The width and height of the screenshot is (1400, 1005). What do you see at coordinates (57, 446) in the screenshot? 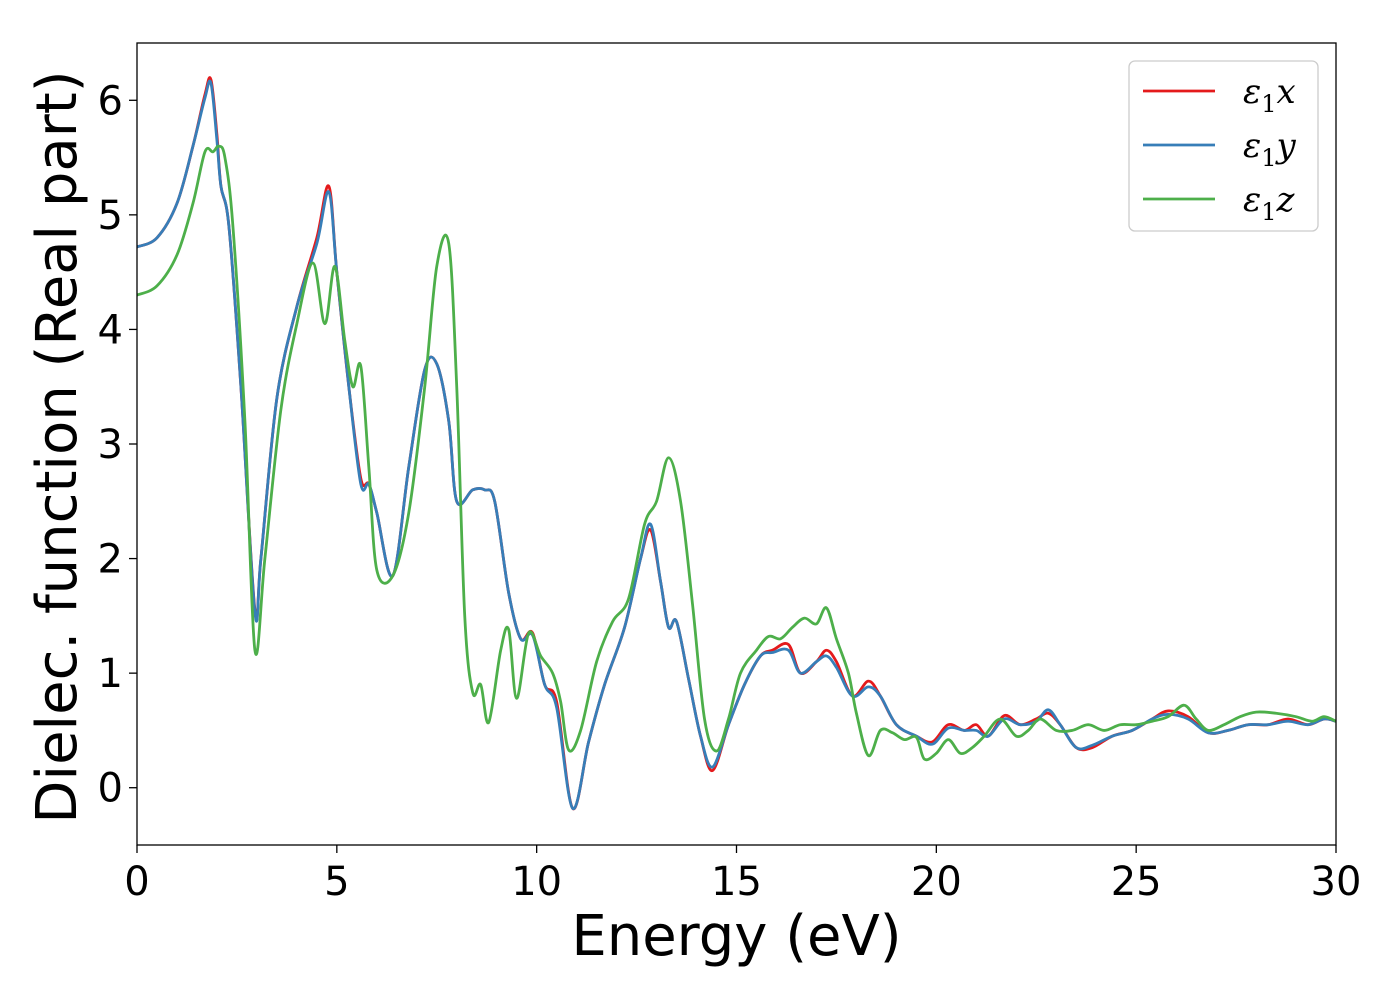
I see `y-axis-title: Dielec. function (Real part)` at bounding box center [57, 446].